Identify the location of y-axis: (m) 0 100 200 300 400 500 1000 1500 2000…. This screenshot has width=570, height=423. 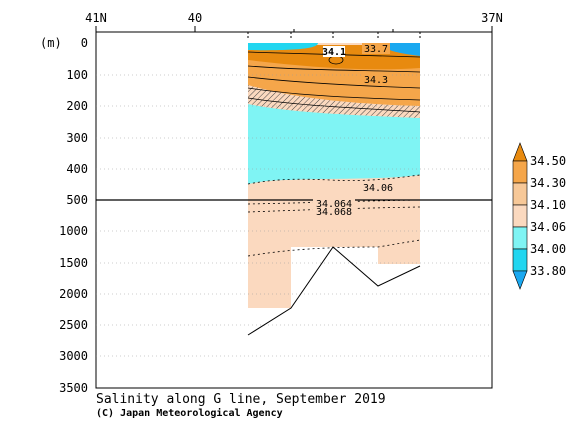
(64, 215).